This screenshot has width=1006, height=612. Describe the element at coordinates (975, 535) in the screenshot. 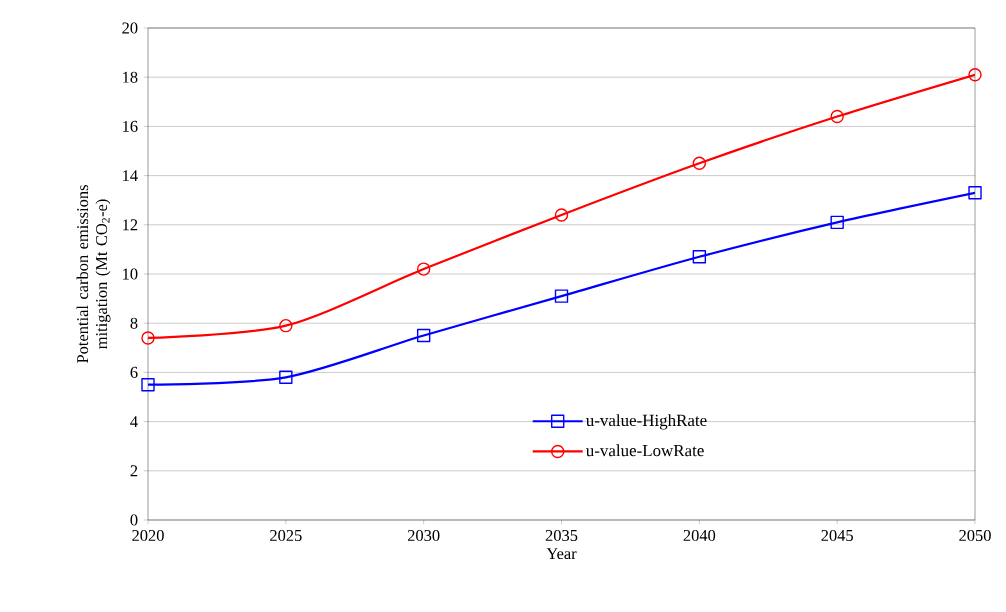

I see `x-tick-label: 2050` at that location.